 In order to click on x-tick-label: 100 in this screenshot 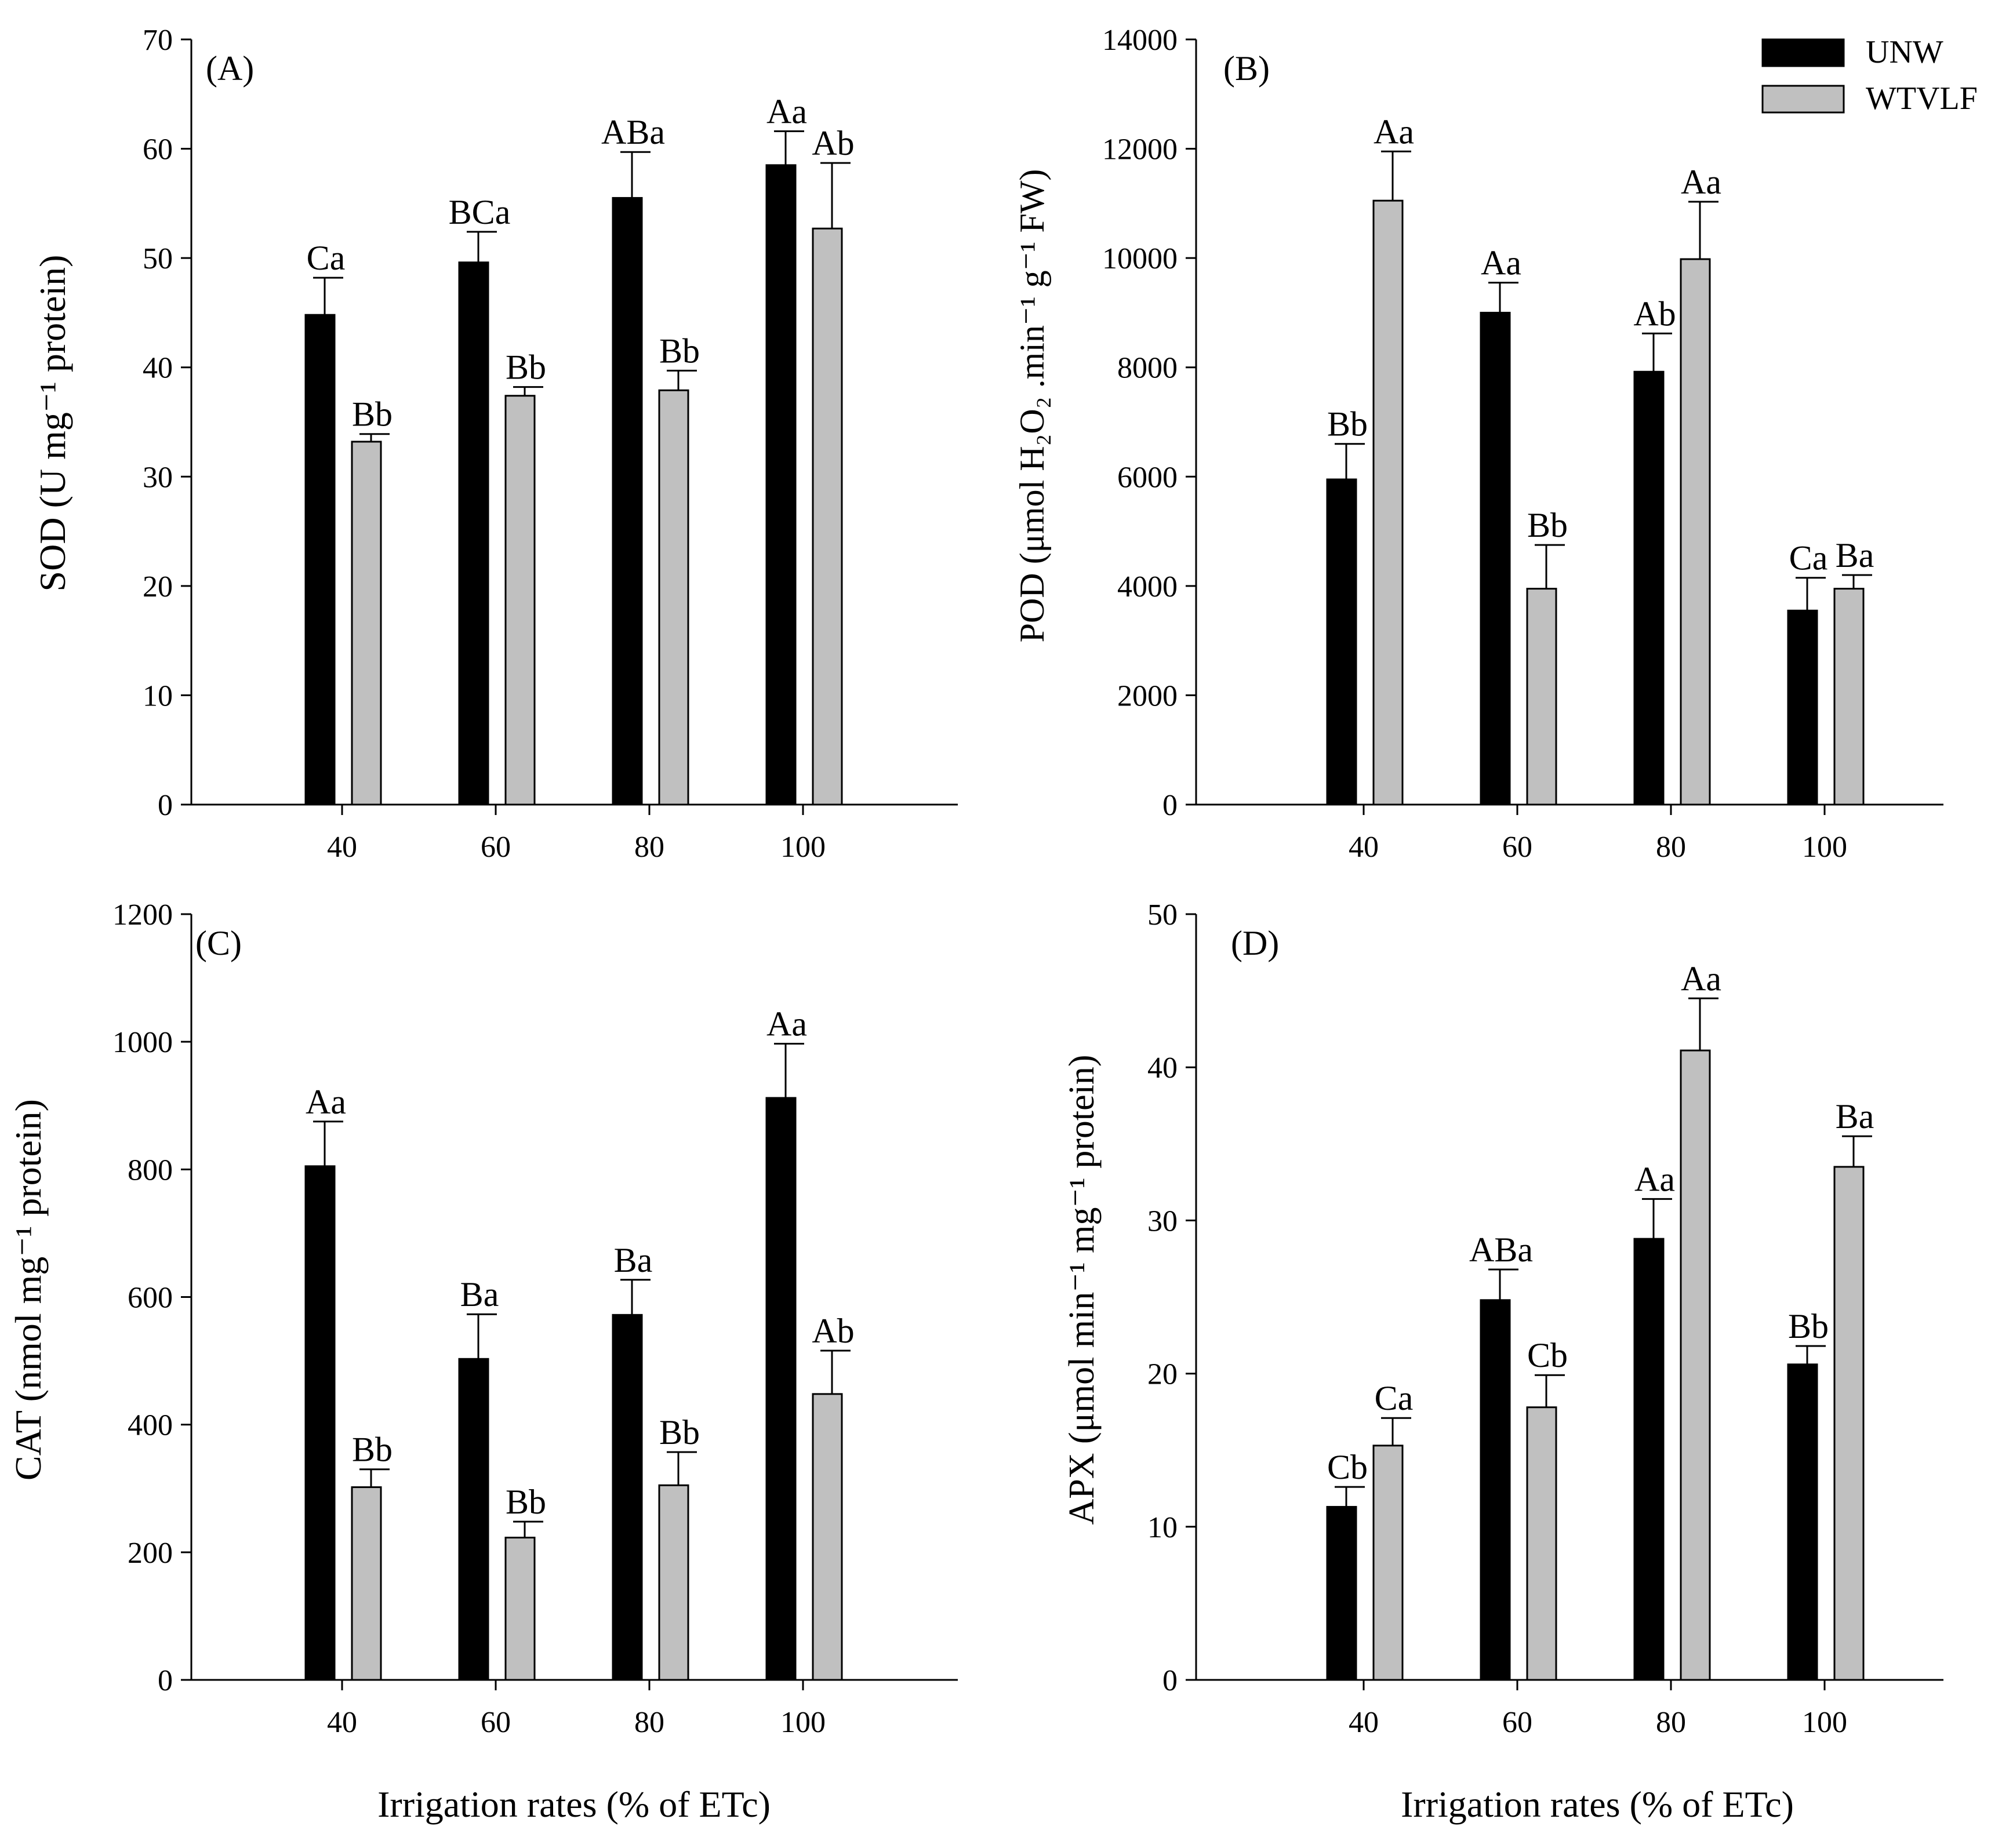, I will do `click(1824, 1722)`.